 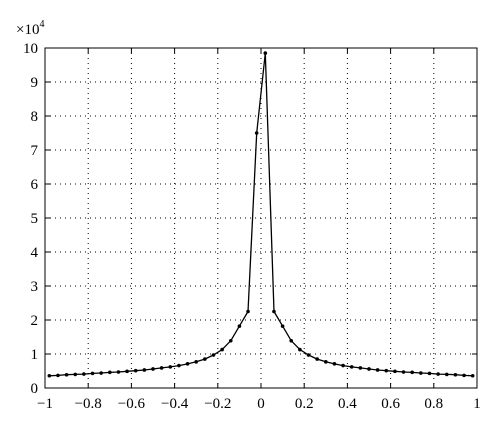 I want to click on y-tick-label: 9, so click(x=35, y=83).